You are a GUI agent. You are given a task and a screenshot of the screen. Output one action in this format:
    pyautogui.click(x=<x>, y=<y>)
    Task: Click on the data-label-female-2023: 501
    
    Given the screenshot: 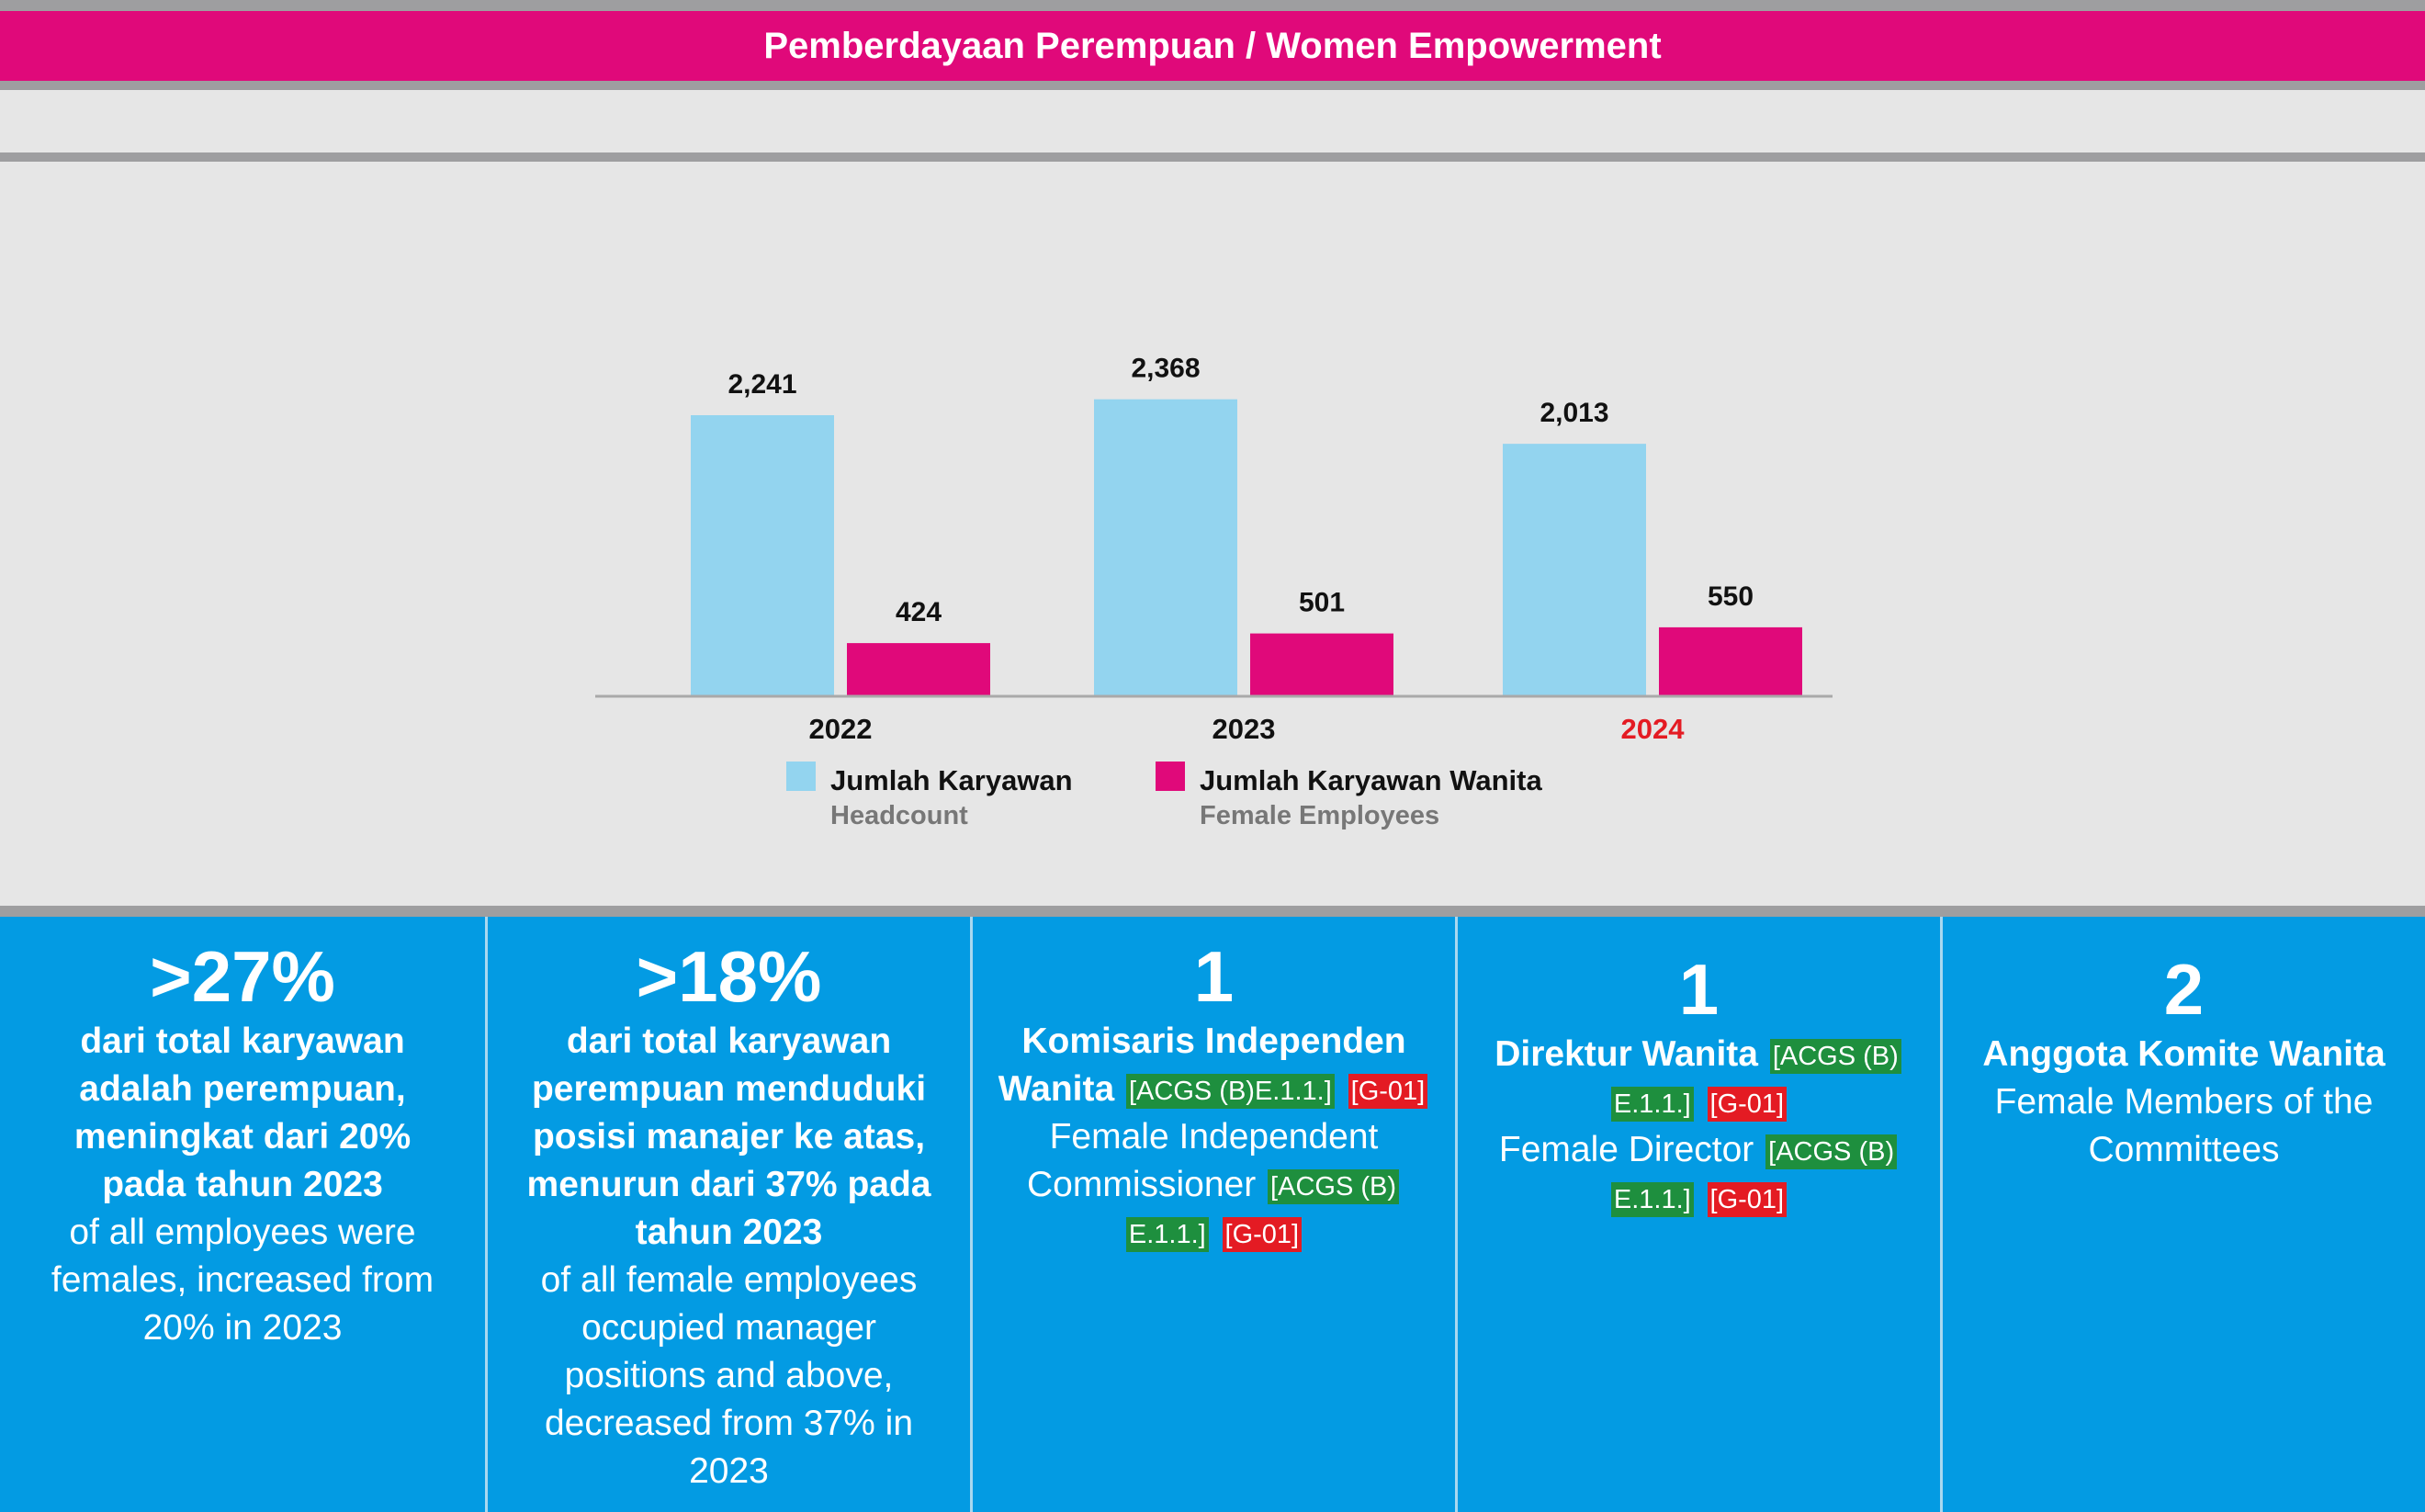 What is the action you would take?
    pyautogui.click(x=1322, y=603)
    